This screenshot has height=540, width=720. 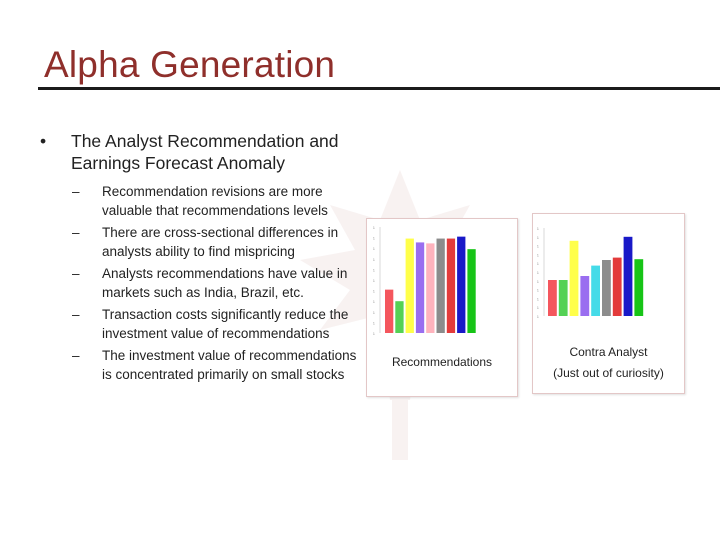 I want to click on recommendations-bar-chart: 1 1 1 1 1 1 1 1 1 1 1, so click(x=424, y=280).